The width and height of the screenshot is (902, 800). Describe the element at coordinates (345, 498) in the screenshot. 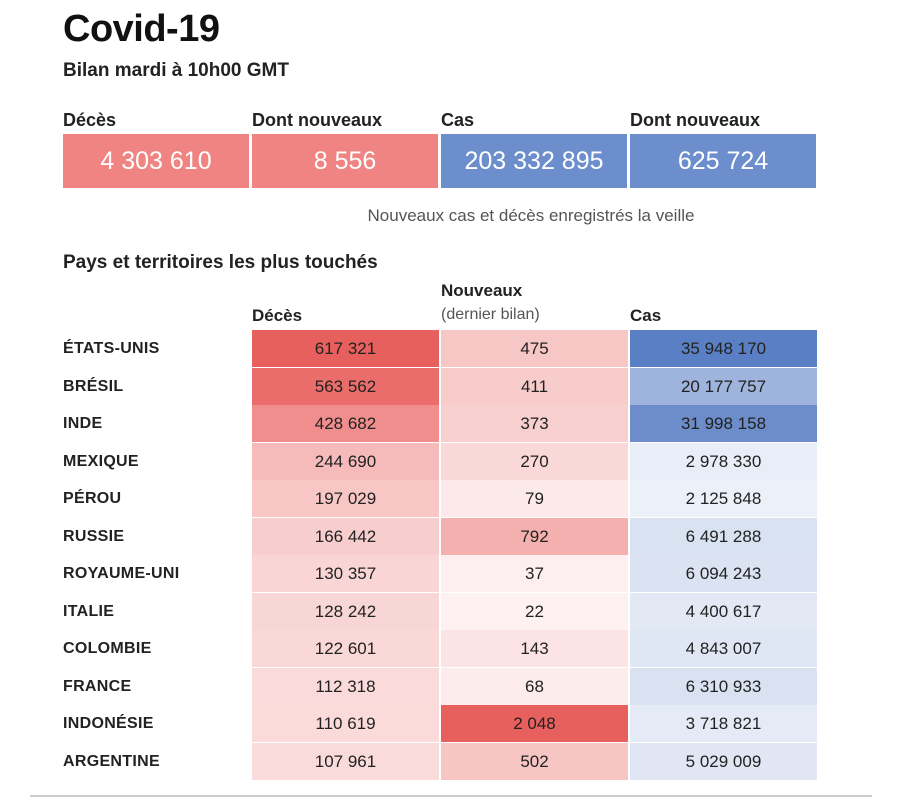

I see `table-cell-deaths: 197 029` at that location.